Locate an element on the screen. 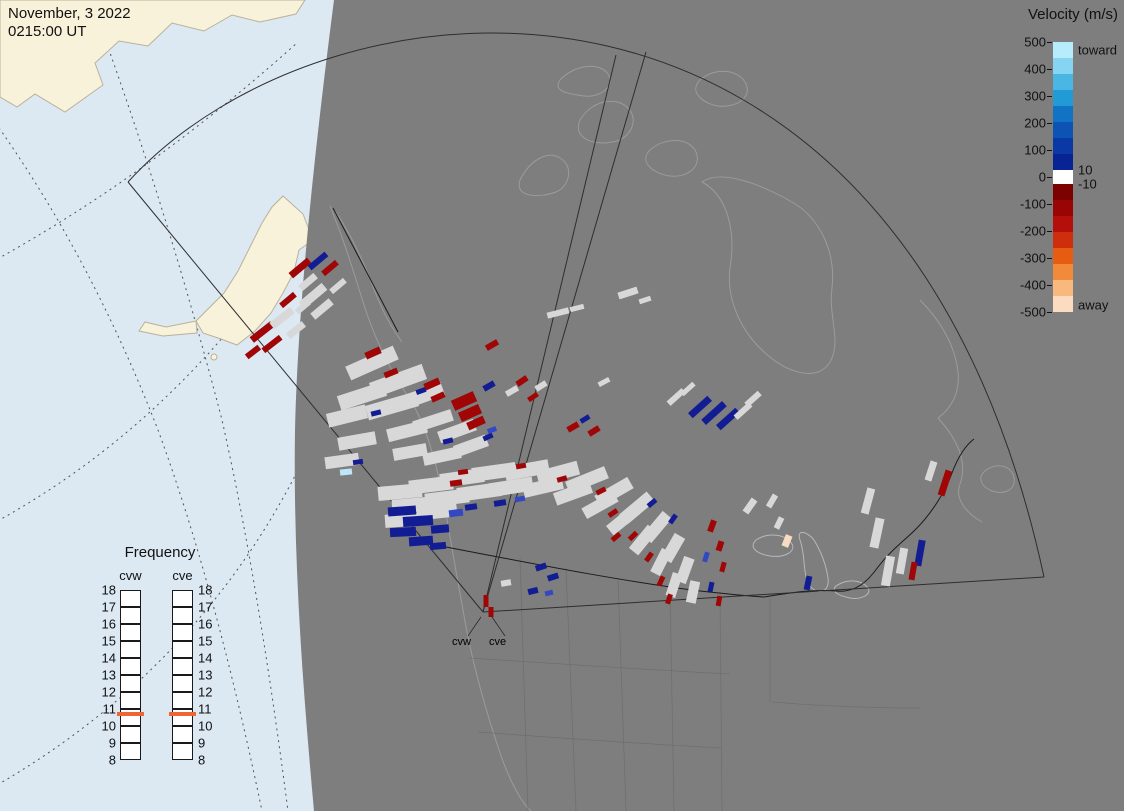 The width and height of the screenshot is (1124, 811). inner-tick-minus10: -10 is located at coordinates (1087, 184).